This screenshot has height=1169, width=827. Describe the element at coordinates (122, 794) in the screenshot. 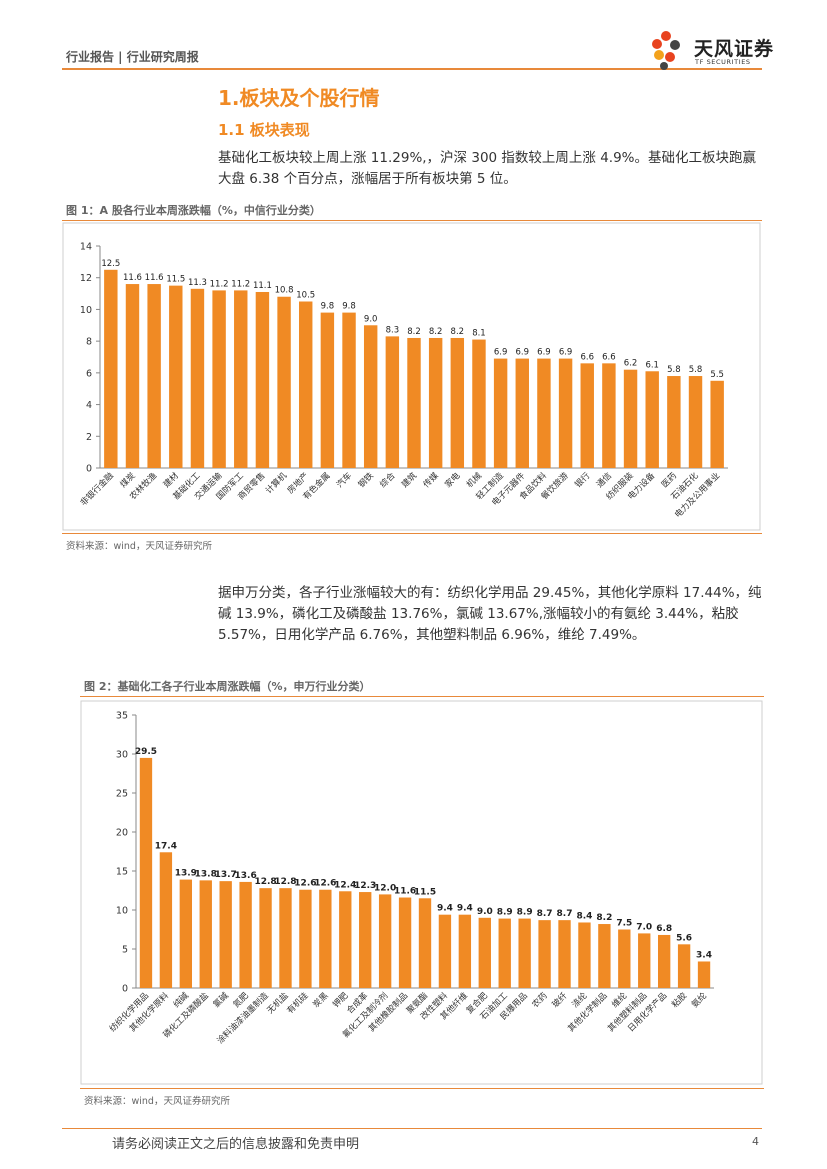

I see `chart2-y-tick-label: 25` at that location.